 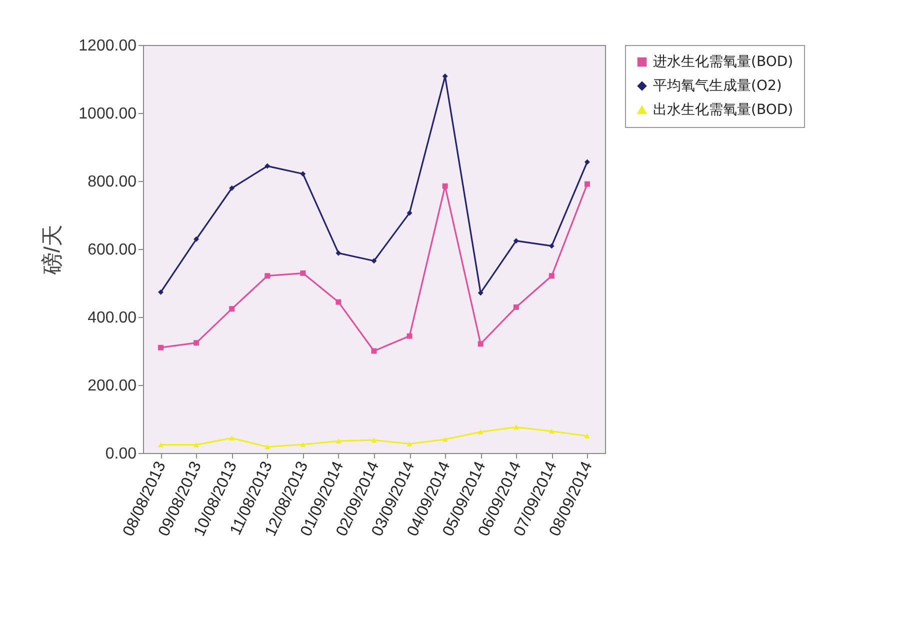 I want to click on y-tick-label: 200.00, so click(x=112, y=386).